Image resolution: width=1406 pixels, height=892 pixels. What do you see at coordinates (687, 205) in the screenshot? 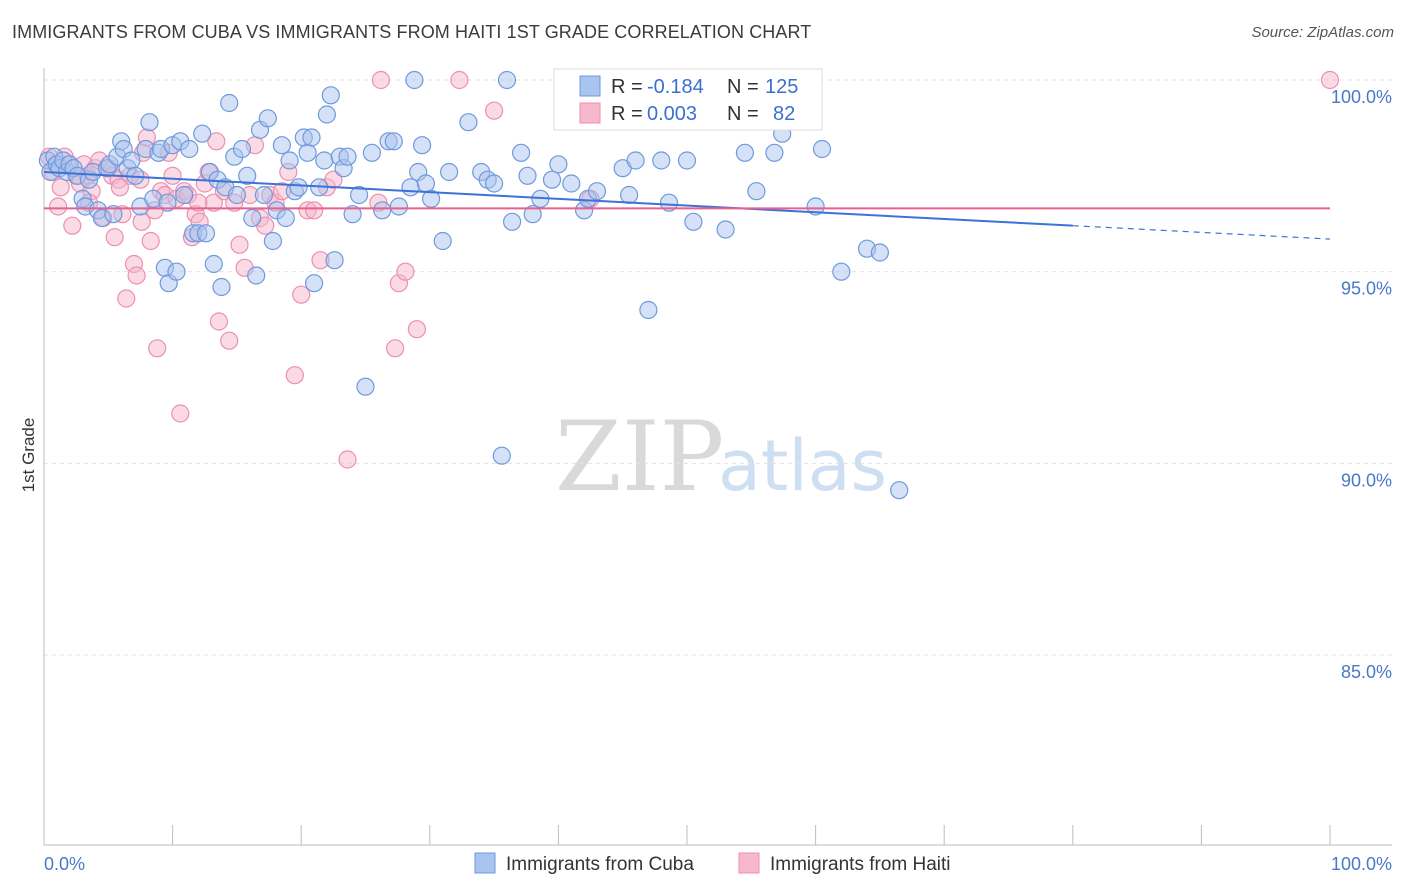
I see `trend-lines` at bounding box center [687, 205].